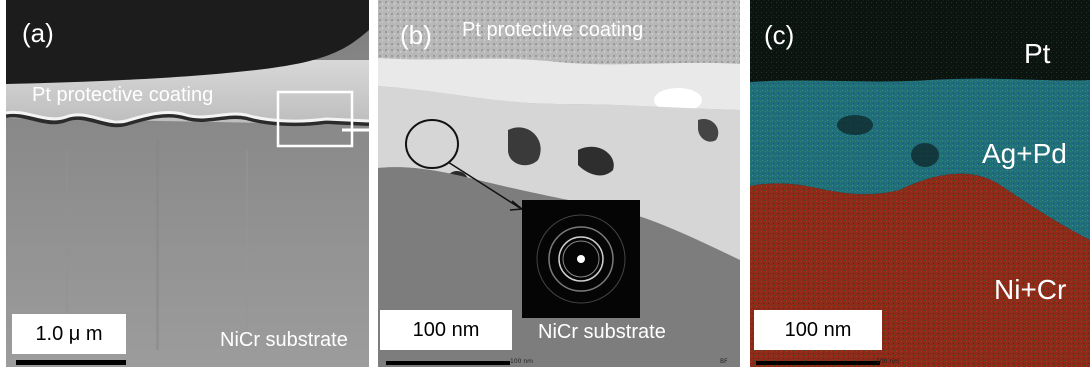 The height and width of the screenshot is (367, 1090). Describe the element at coordinates (553, 30) in the screenshot. I see `panel-b-coating-label: Pt protective coating` at that location.